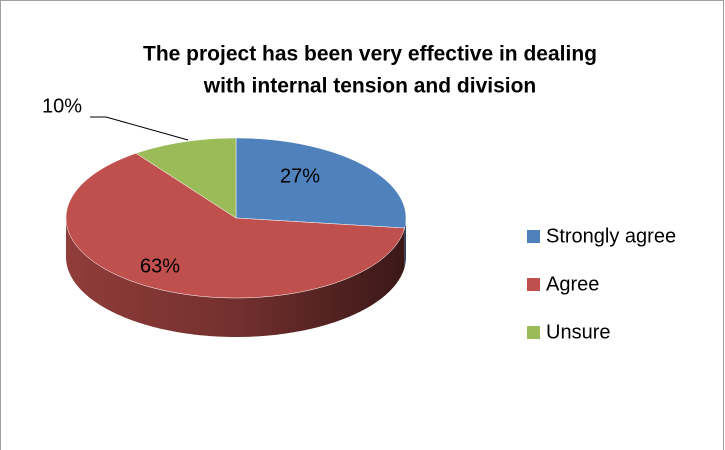  What do you see at coordinates (160, 266) in the screenshot?
I see `data-label: 63%` at bounding box center [160, 266].